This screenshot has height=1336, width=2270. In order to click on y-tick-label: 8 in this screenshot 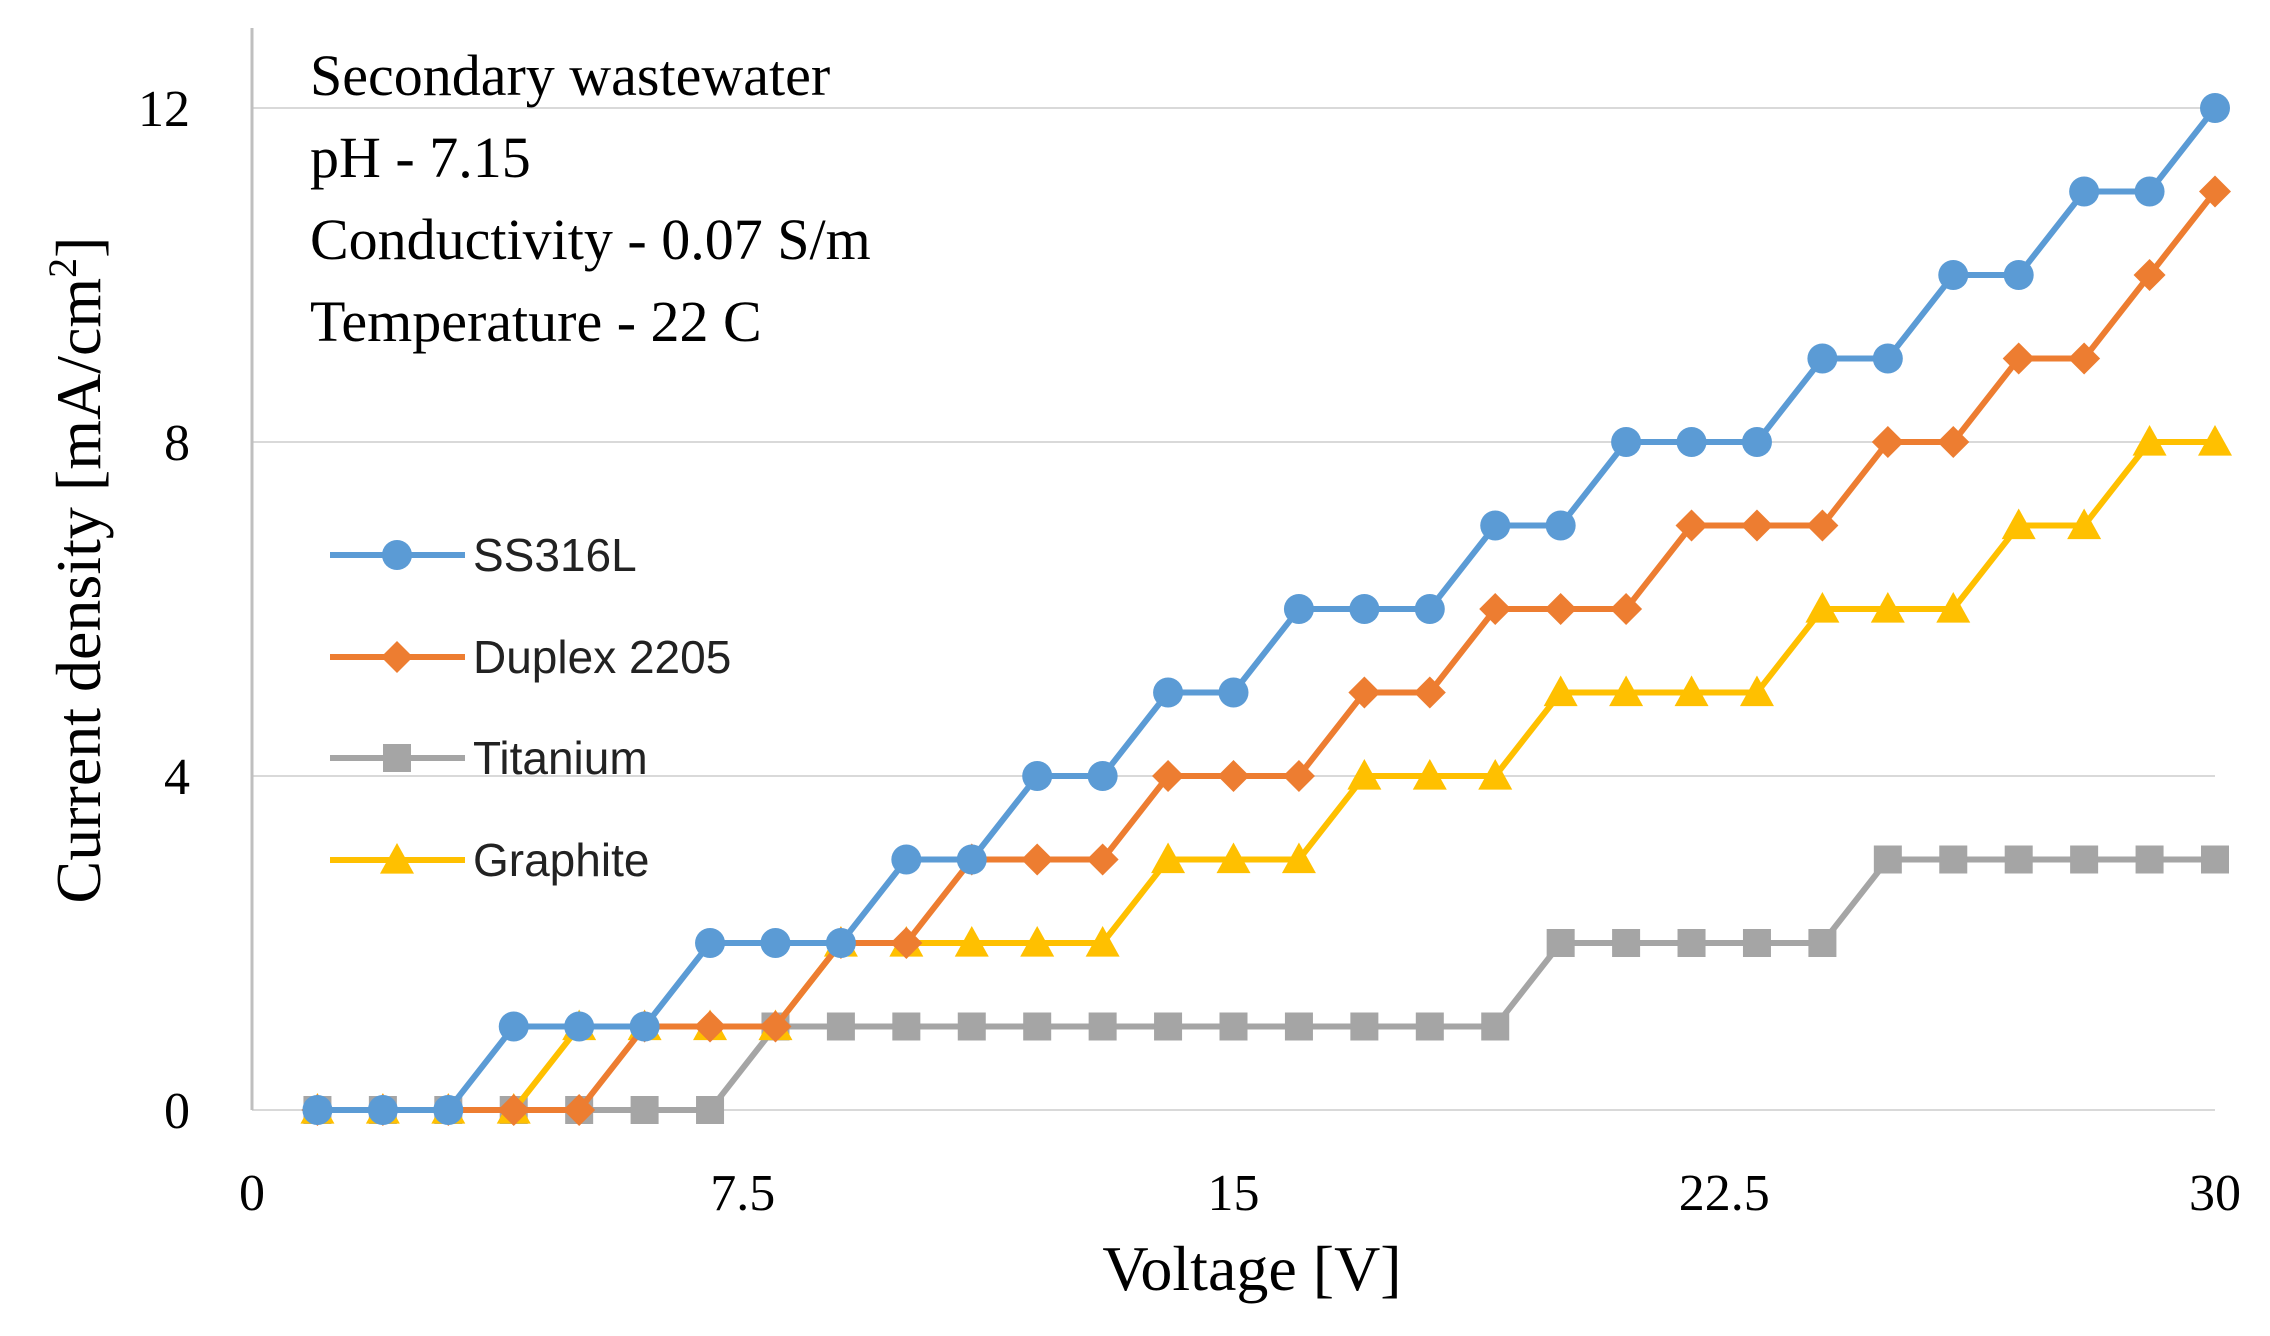, I will do `click(177, 443)`.